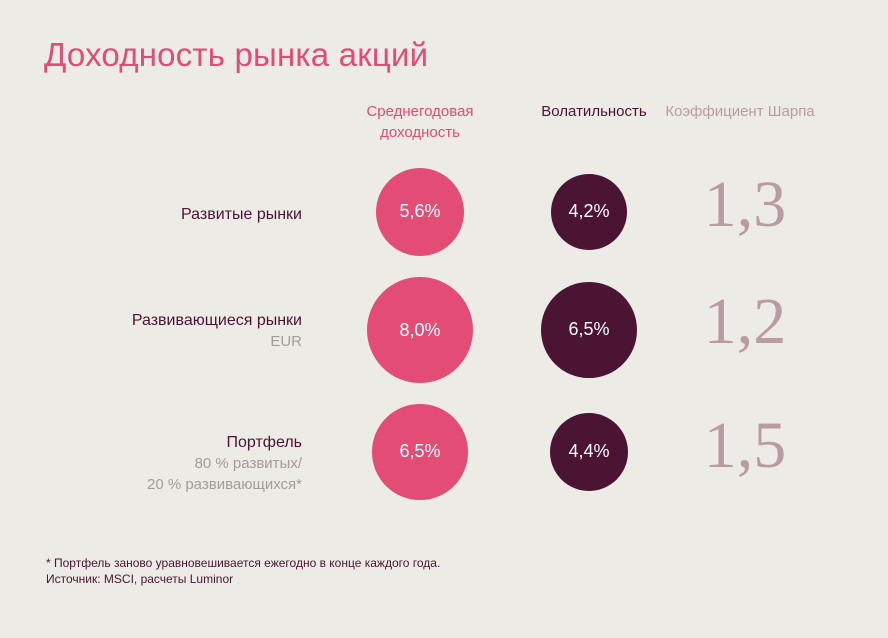 Image resolution: width=888 pixels, height=638 pixels. Describe the element at coordinates (420, 122) in the screenshot. I see `column-header-return: Среднегодовая доходность` at that location.